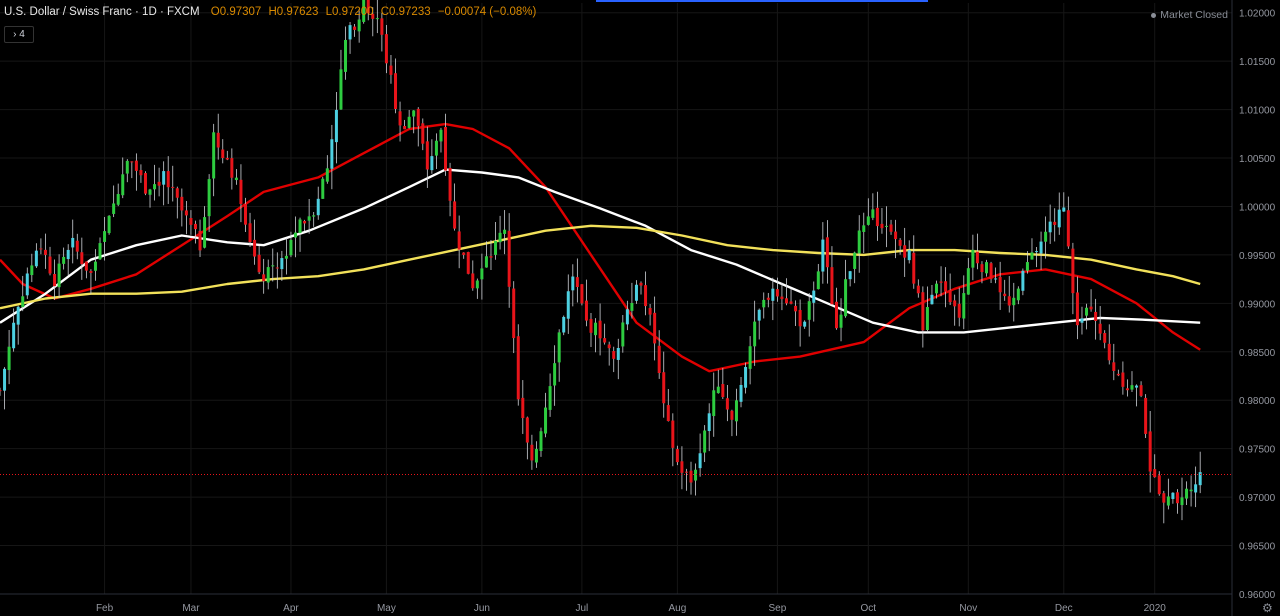 Image resolution: width=1280 pixels, height=616 pixels. What do you see at coordinates (616, 603) in the screenshot?
I see `time-axis: Feb Mar Apr May Jun Jul Aug Sep Oct Nov Dec 2020` at bounding box center [616, 603].